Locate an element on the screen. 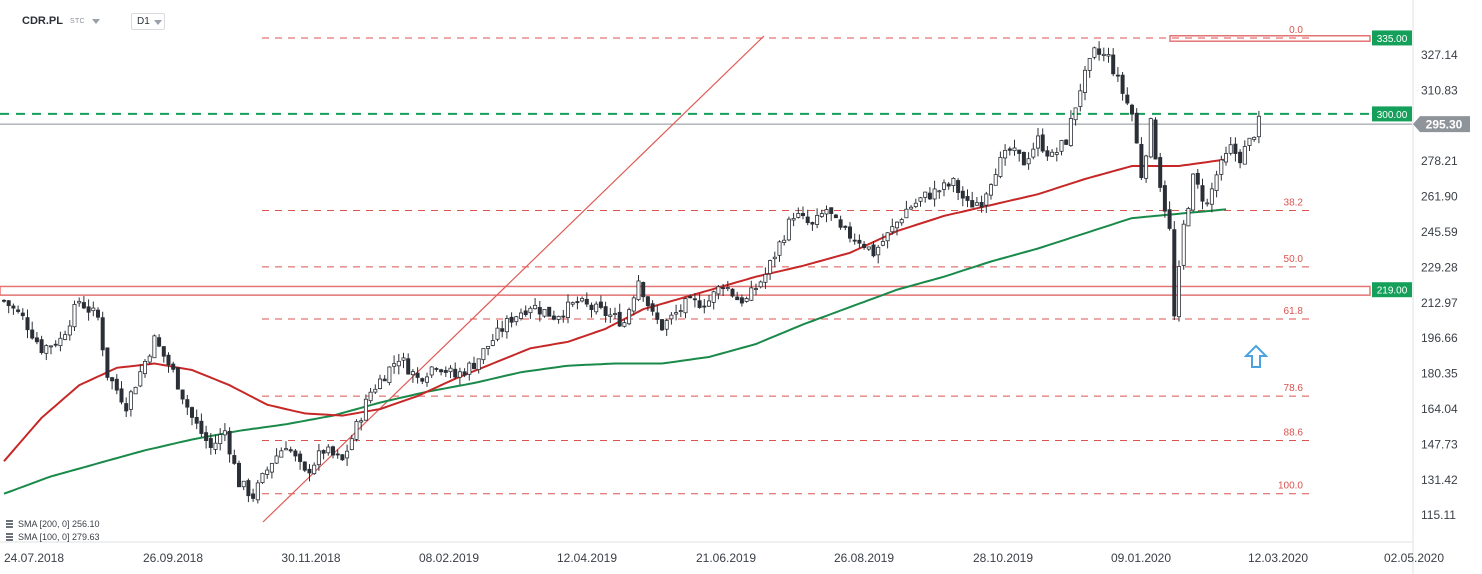  timeframe-select: D1 is located at coordinates (148, 21).